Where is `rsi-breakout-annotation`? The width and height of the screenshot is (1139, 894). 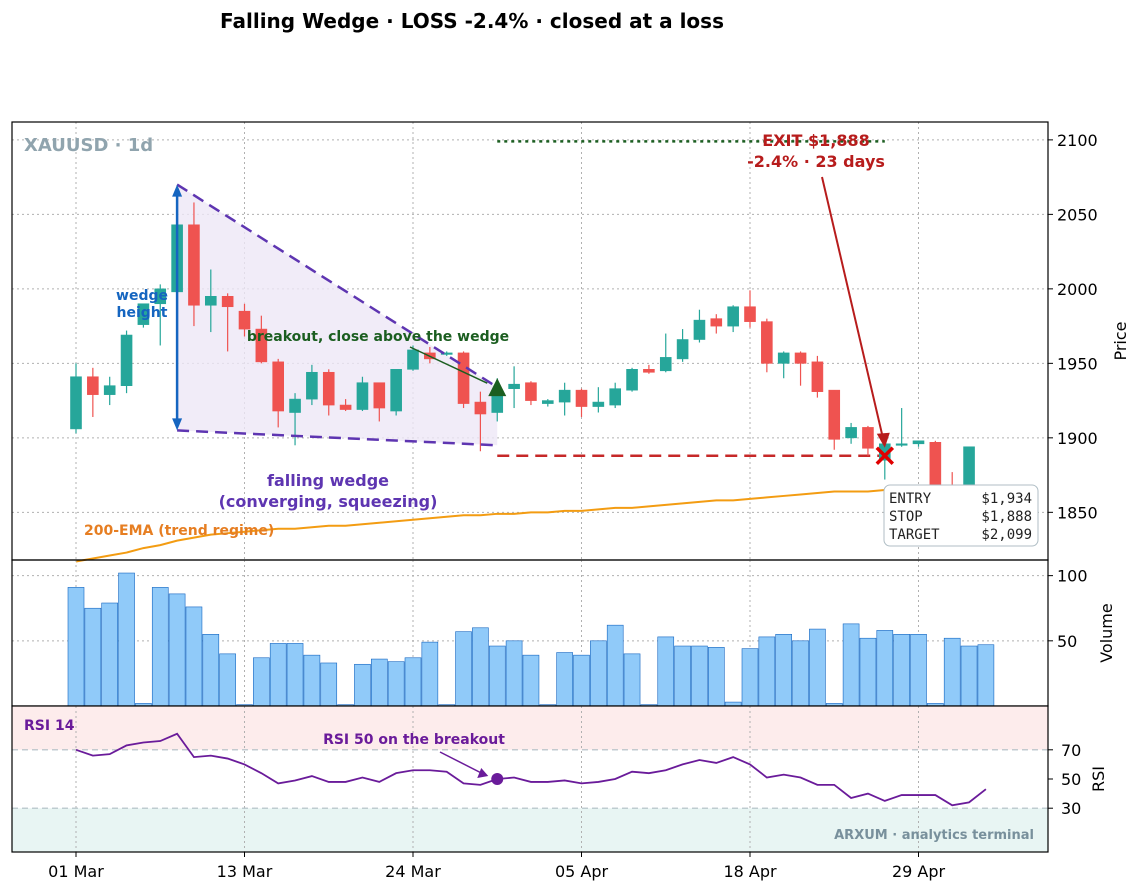
rsi-breakout-annotation is located at coordinates (471, 768).